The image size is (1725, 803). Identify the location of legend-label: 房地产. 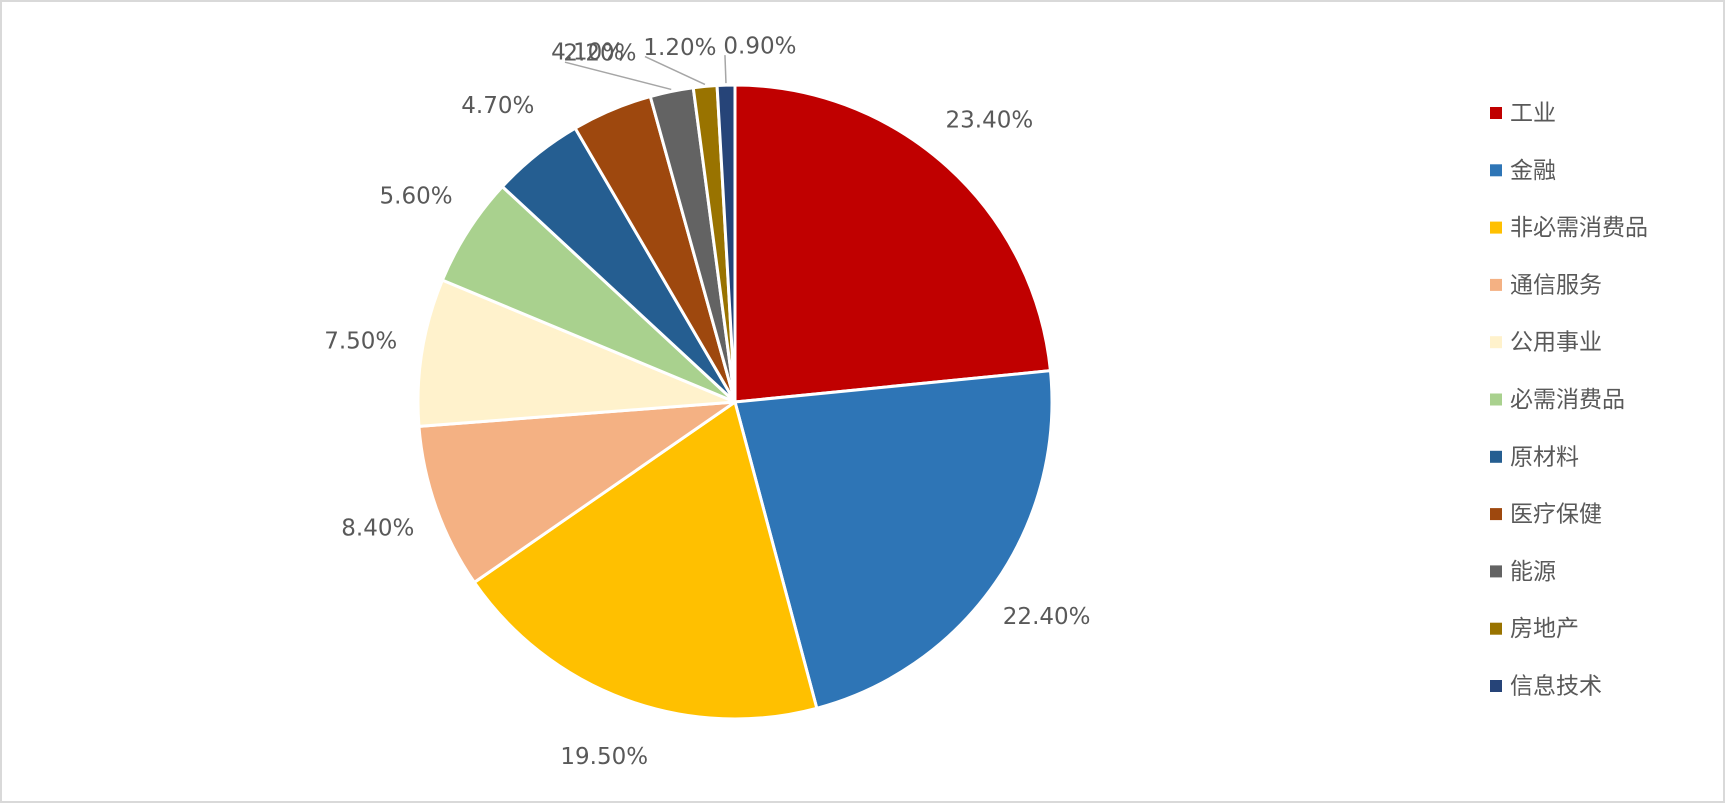
(1544, 629).